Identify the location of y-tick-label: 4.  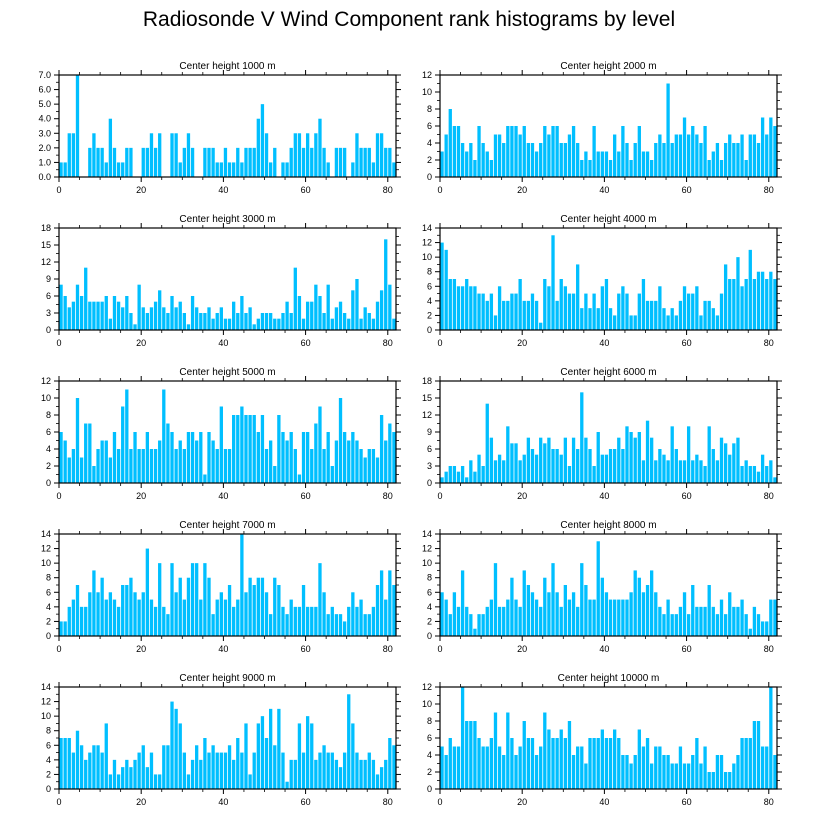
(48, 449).